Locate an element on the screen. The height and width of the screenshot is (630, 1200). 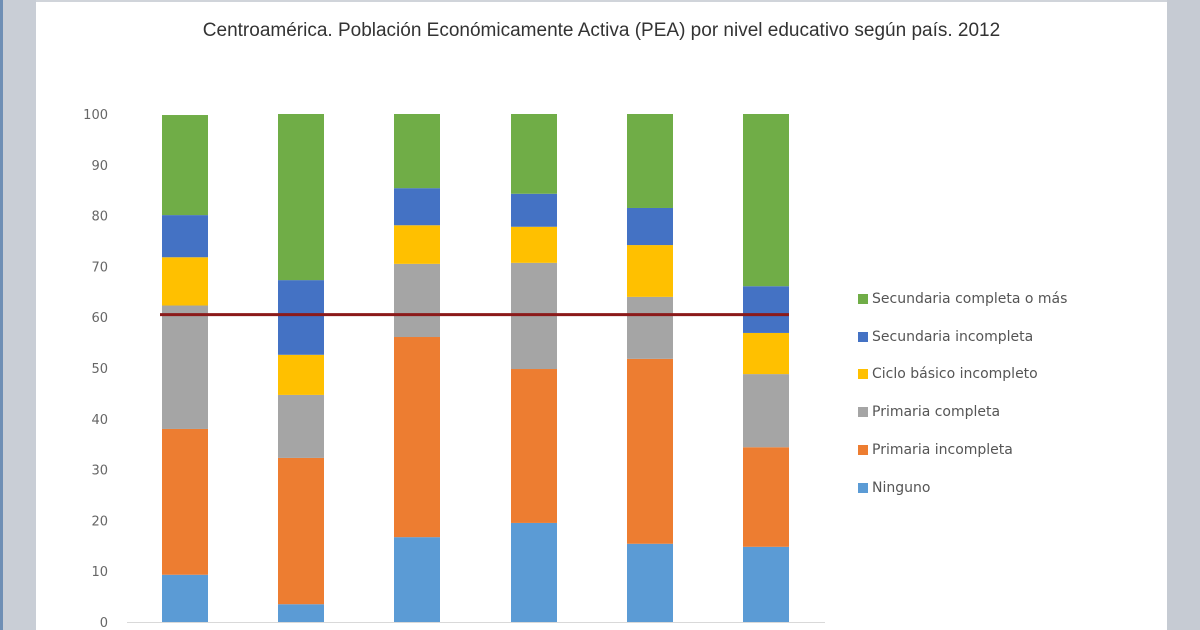
y-tick-label: 90 is located at coordinates (99, 166).